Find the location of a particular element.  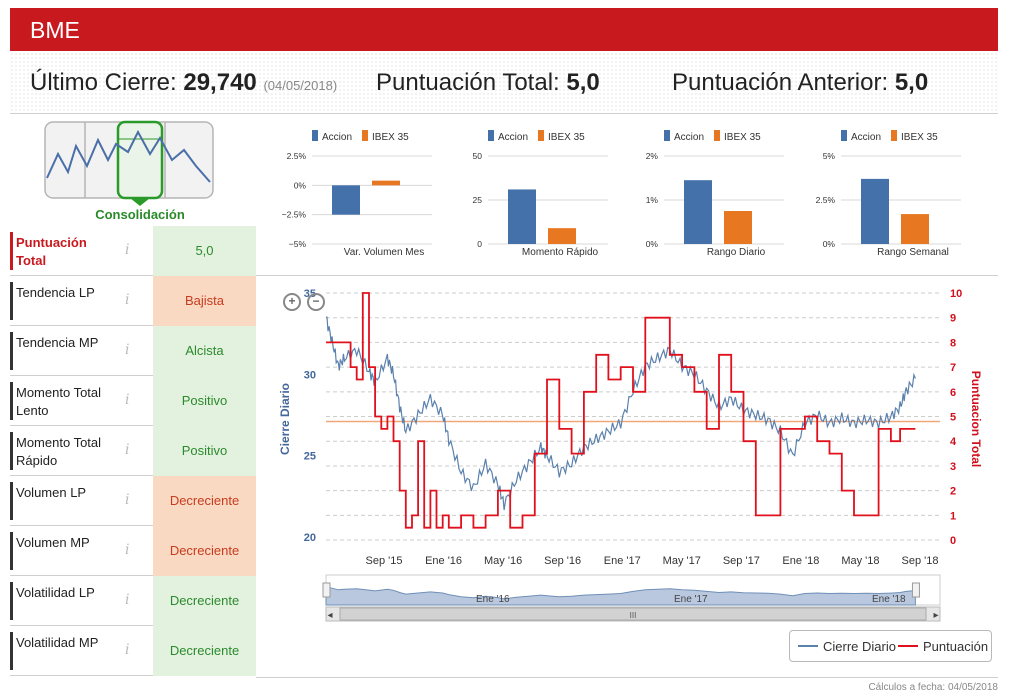

legend-label: IBEX 35 is located at coordinates (919, 137).